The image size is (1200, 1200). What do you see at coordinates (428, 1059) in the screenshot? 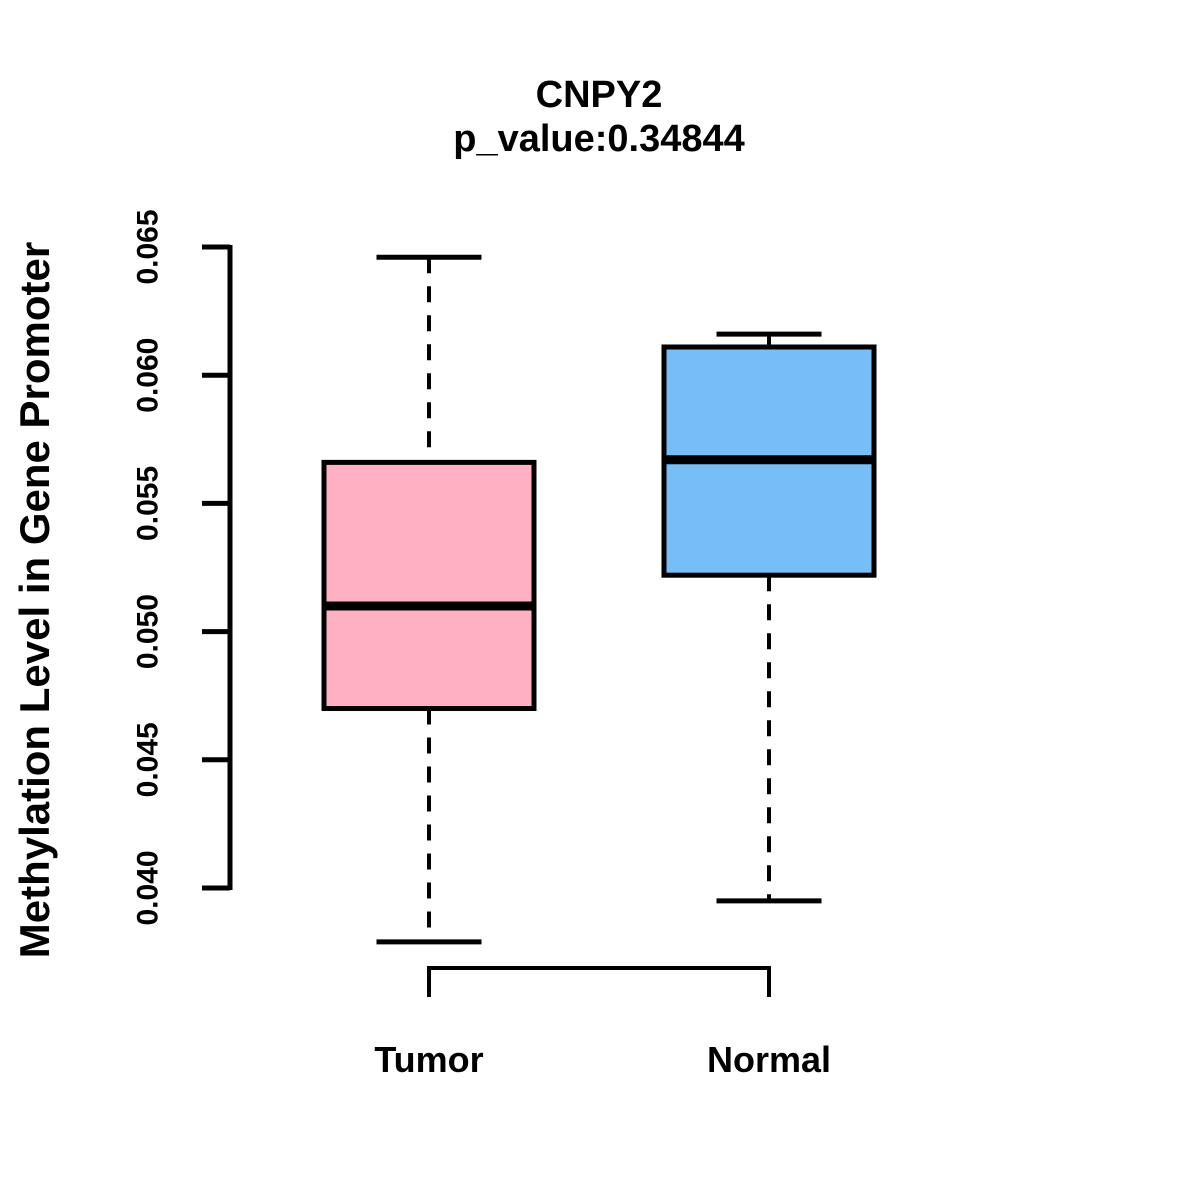
I see `x-category-label-tumor: Tumor` at bounding box center [428, 1059].